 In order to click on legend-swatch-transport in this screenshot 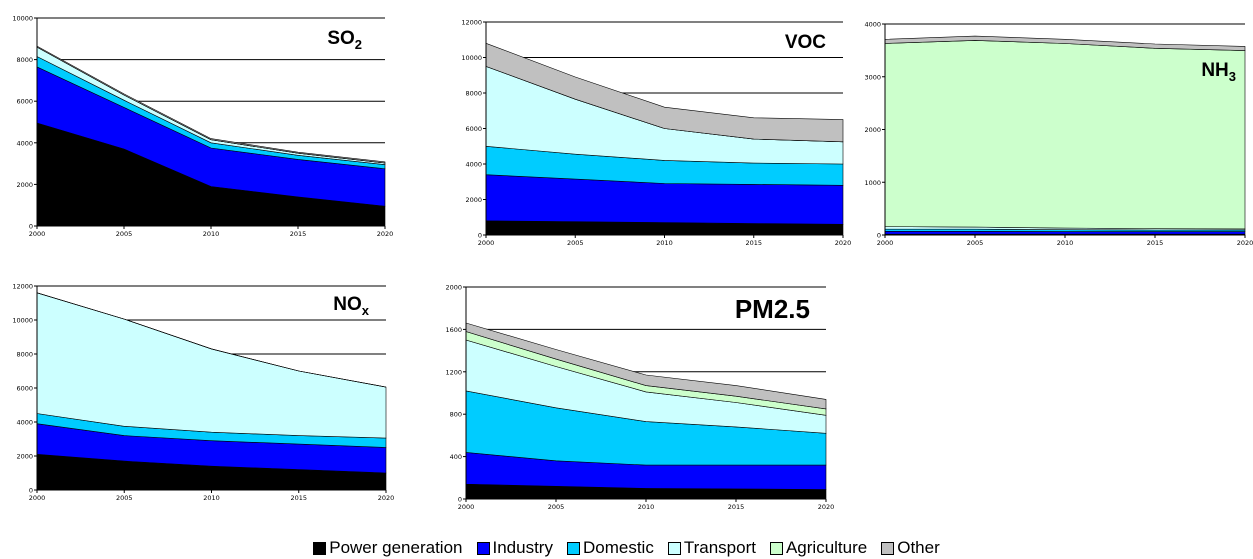, I will do `click(674, 548)`.